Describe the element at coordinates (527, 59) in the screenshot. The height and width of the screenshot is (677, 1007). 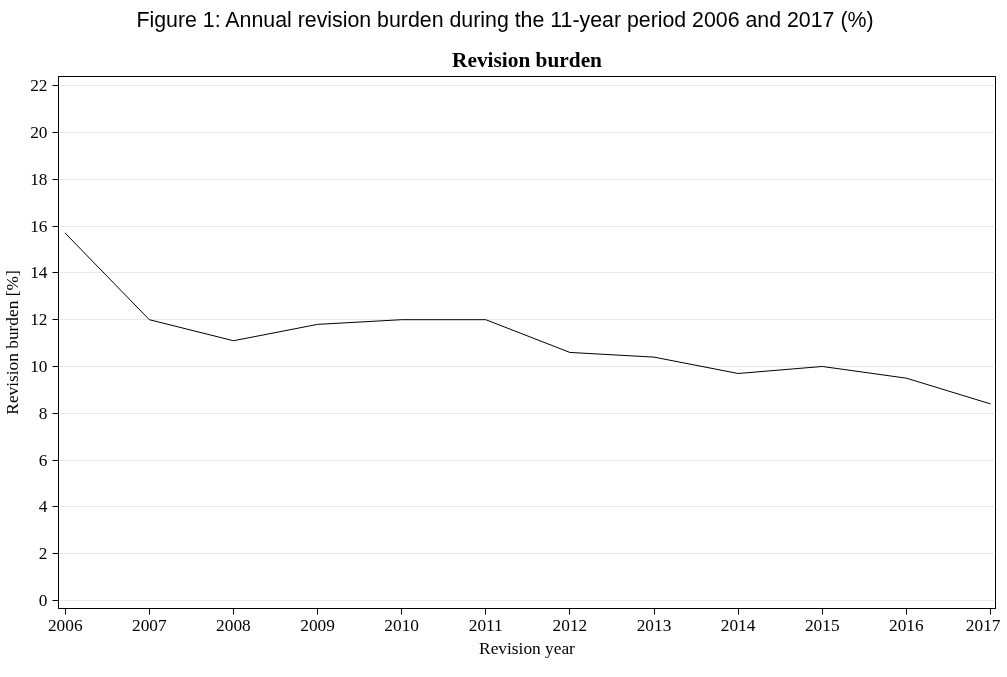
I see `chart-title: Revision burden` at that location.